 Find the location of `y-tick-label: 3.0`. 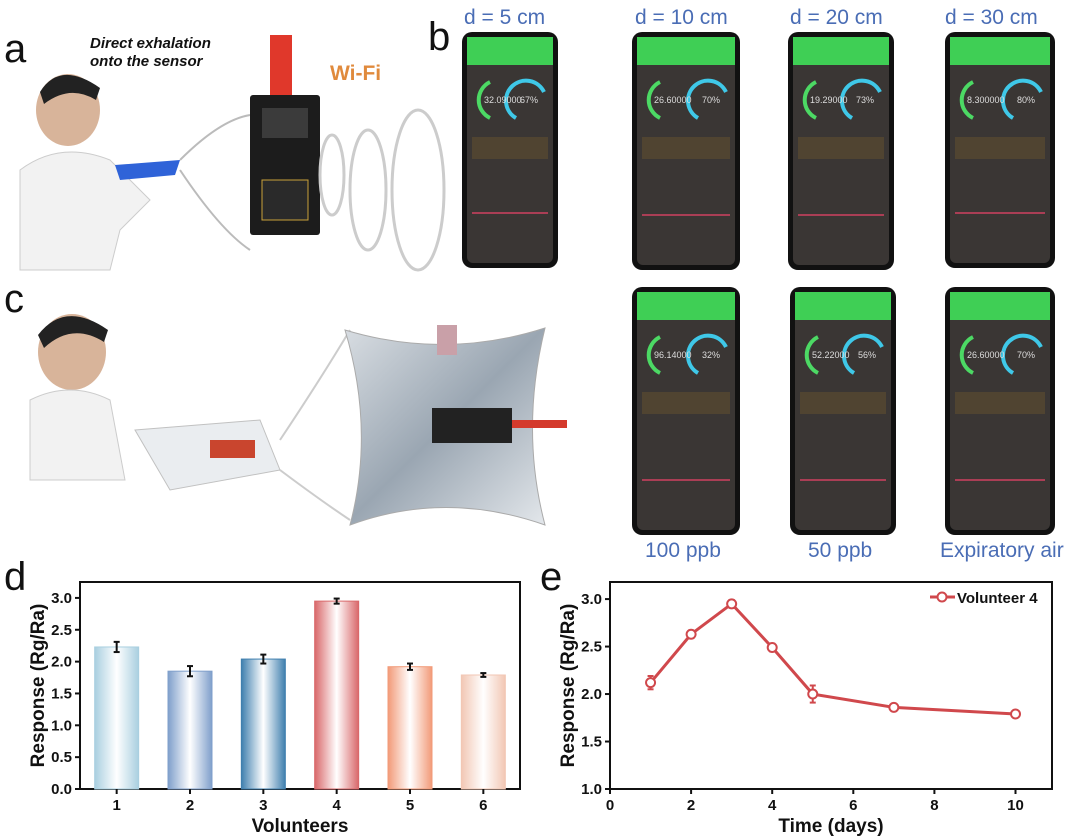

y-tick-label: 3.0 is located at coordinates (61, 598).